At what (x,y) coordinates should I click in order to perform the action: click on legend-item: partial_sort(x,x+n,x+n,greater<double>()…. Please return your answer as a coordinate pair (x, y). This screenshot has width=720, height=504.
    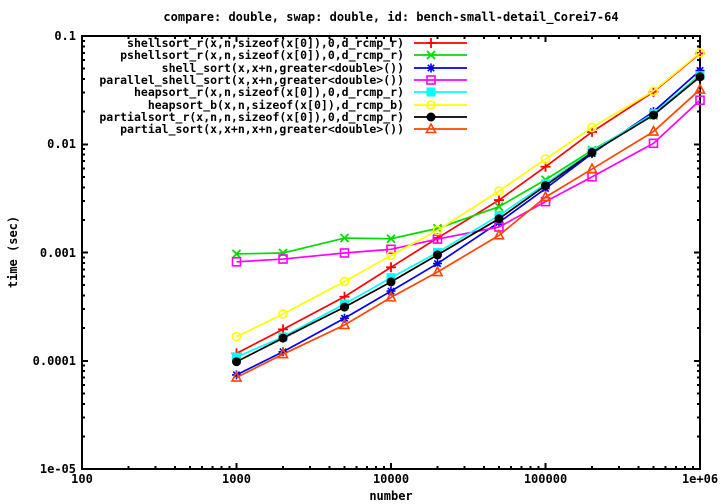
    Looking at the image, I should click on (234, 129).